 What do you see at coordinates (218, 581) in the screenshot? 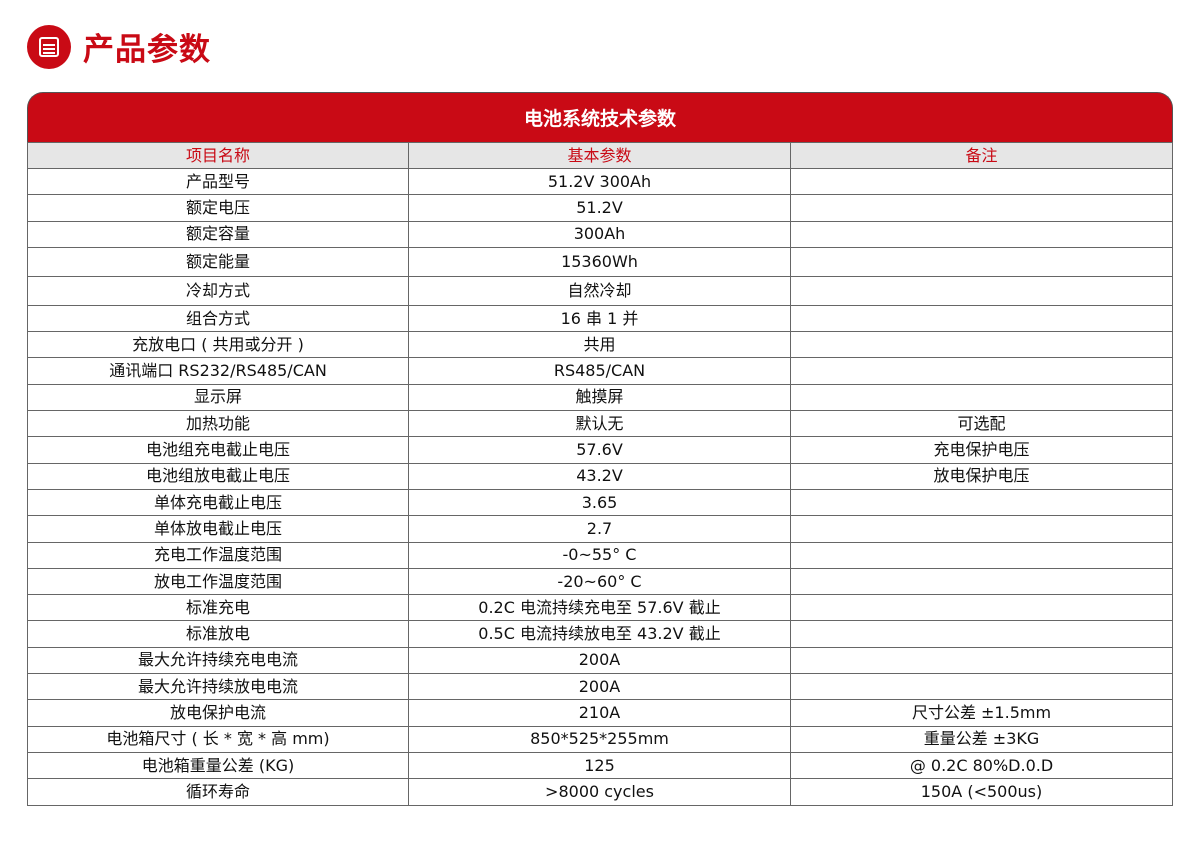
I see `cell-item-name: 放电工作温度范围` at bounding box center [218, 581].